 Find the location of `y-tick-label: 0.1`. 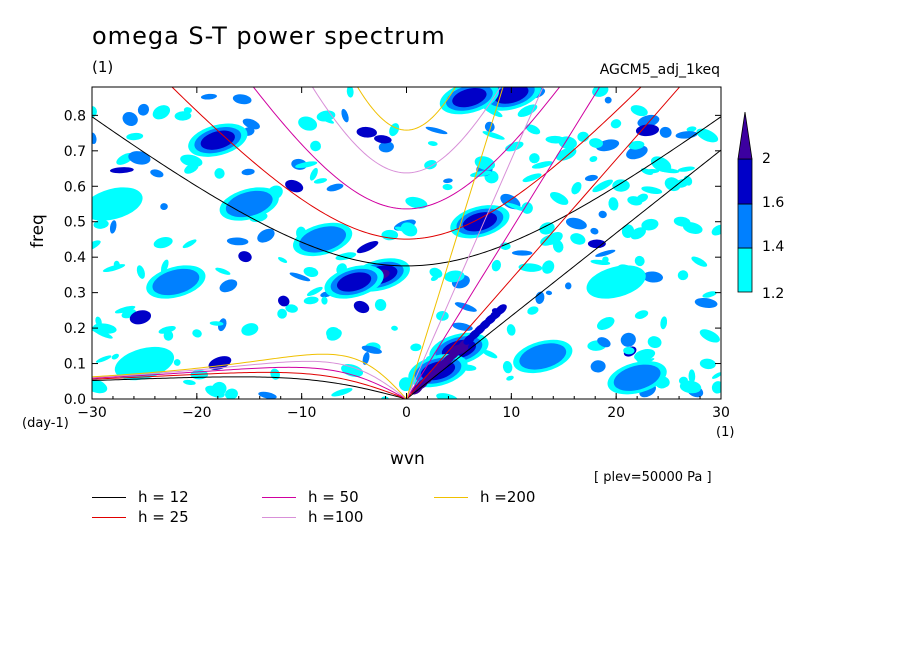

y-tick-label: 0.1 is located at coordinates (75, 365).